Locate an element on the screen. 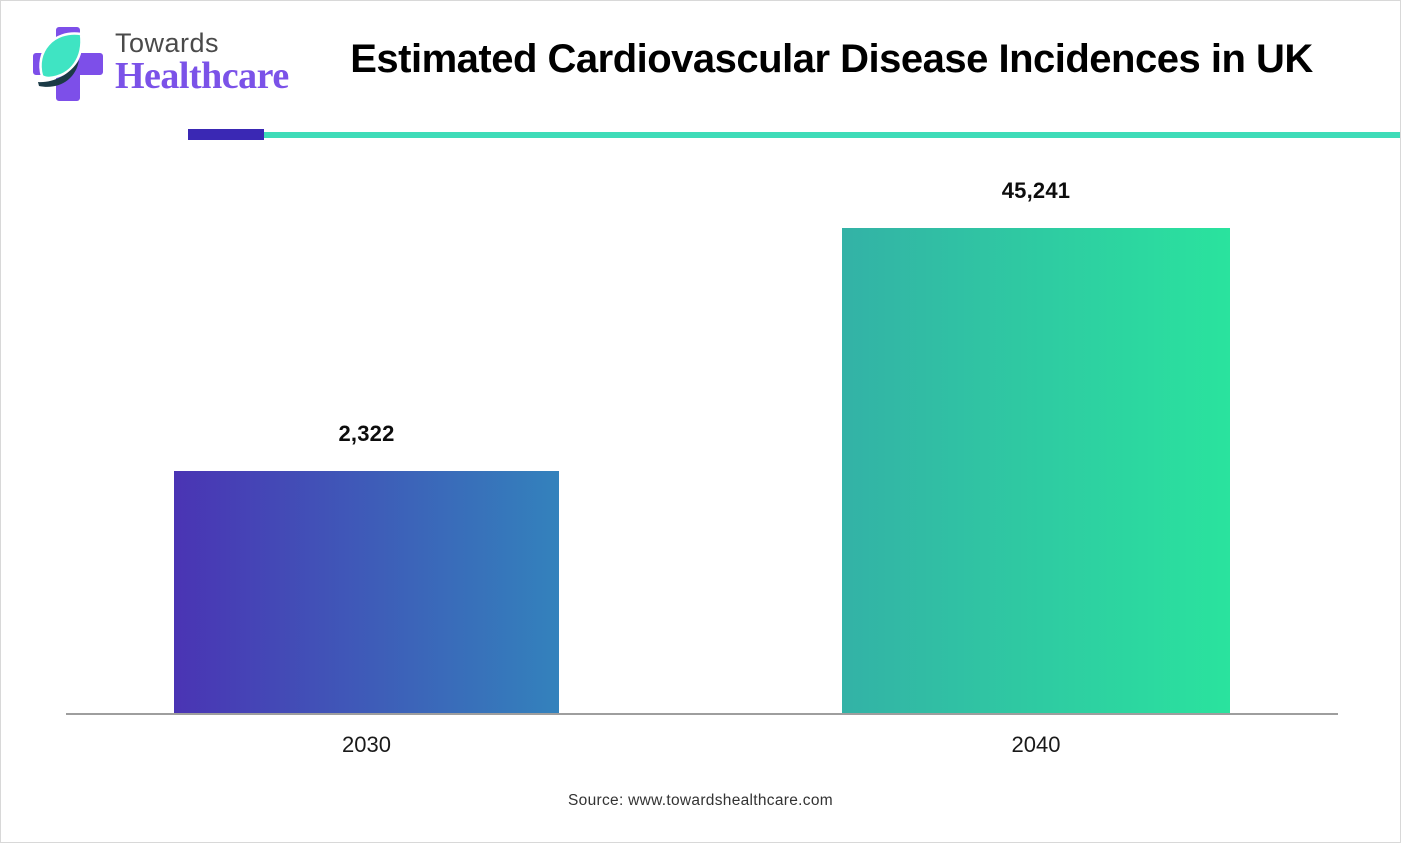  x-axis-label-2030: 2030 is located at coordinates (366, 744).